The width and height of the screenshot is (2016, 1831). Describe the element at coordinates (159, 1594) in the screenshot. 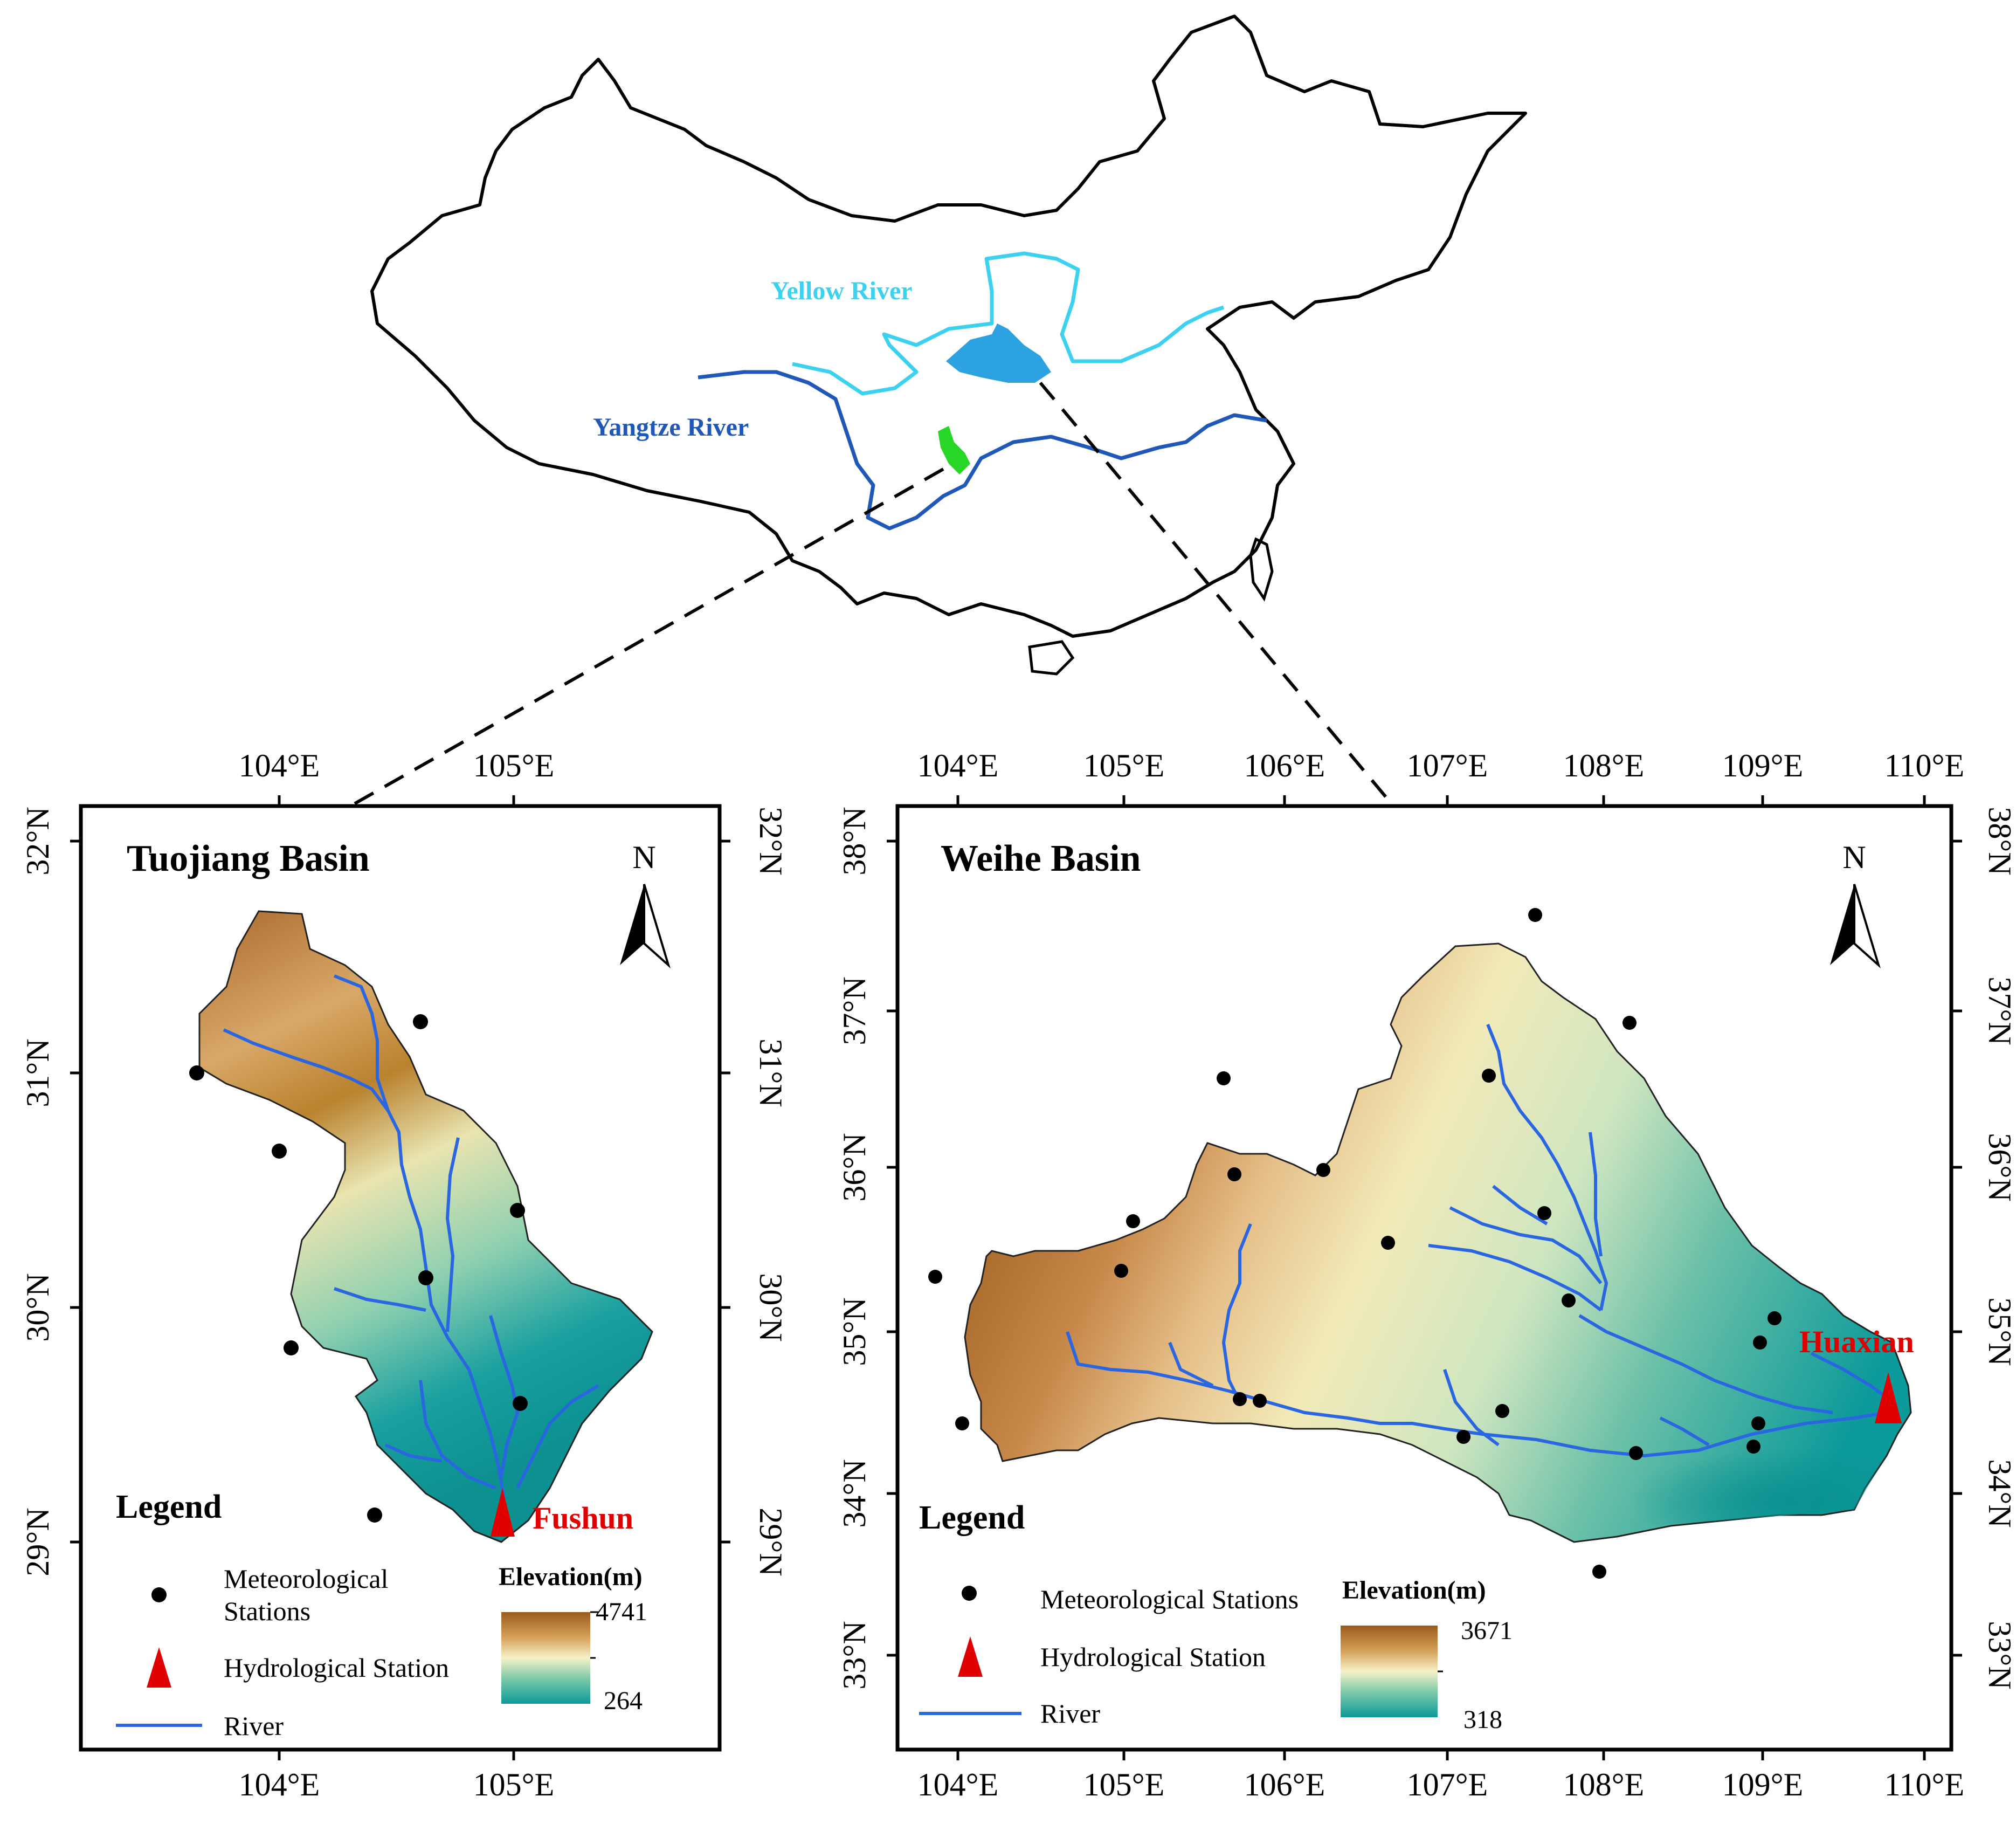

I see `tj-legend-met-symbol` at that location.